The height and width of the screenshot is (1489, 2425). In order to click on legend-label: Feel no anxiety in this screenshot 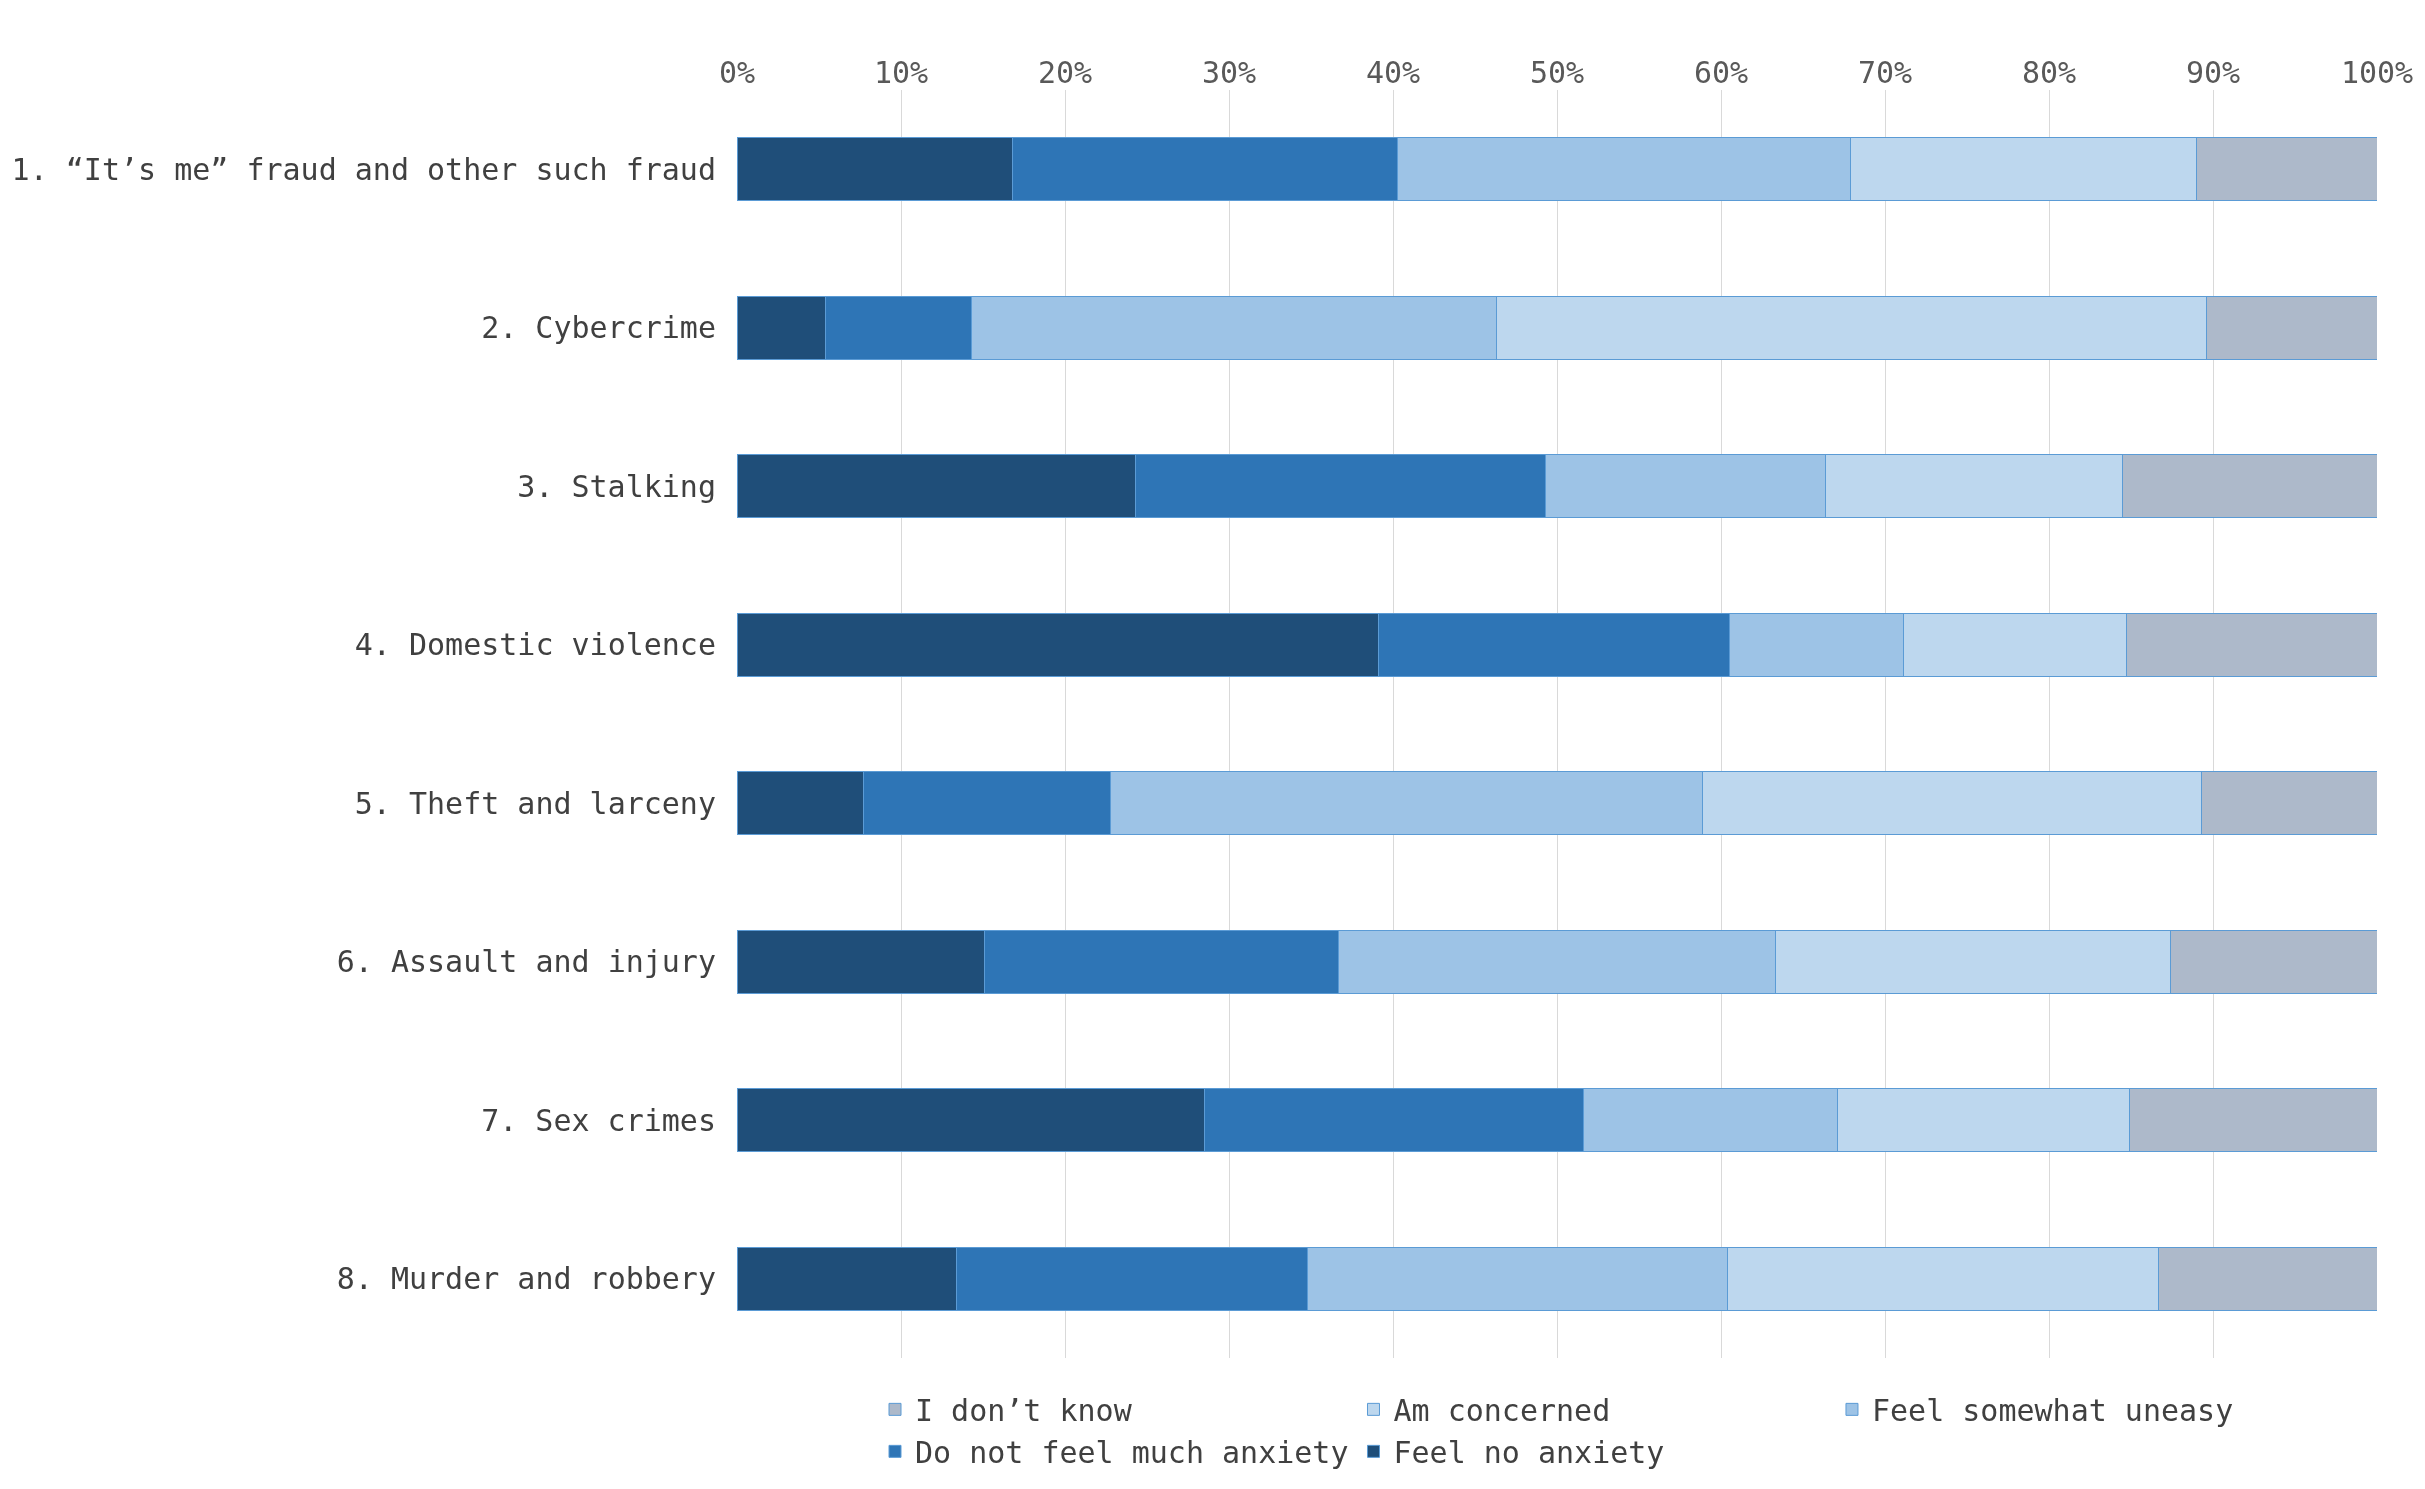, I will do `click(1529, 1453)`.